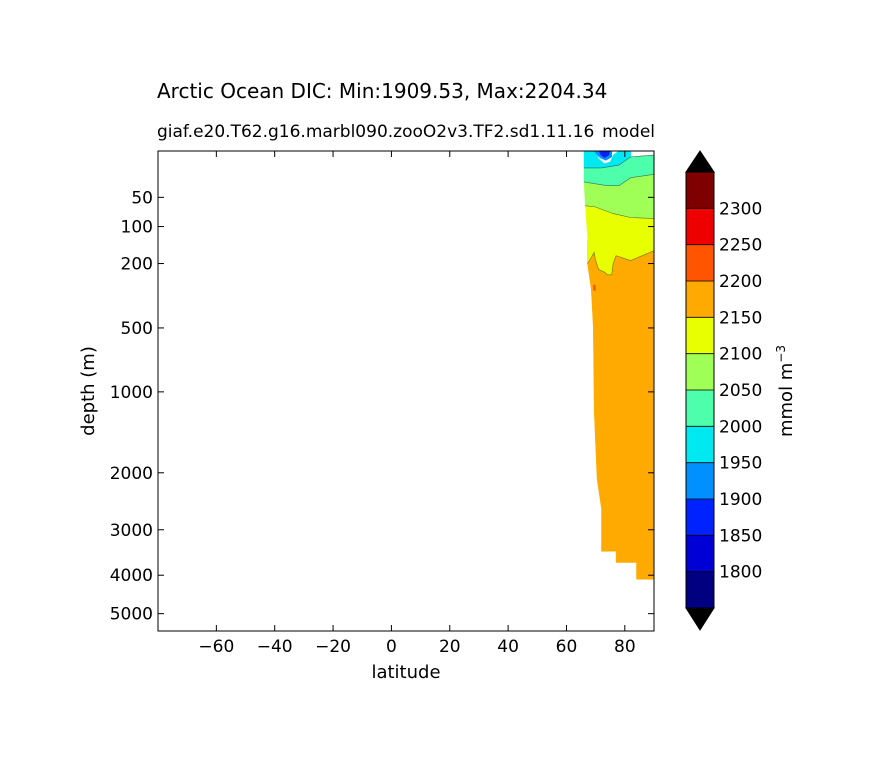 The width and height of the screenshot is (875, 761). Describe the element at coordinates (740, 246) in the screenshot. I see `colorbar-tick-label: 2250` at that location.